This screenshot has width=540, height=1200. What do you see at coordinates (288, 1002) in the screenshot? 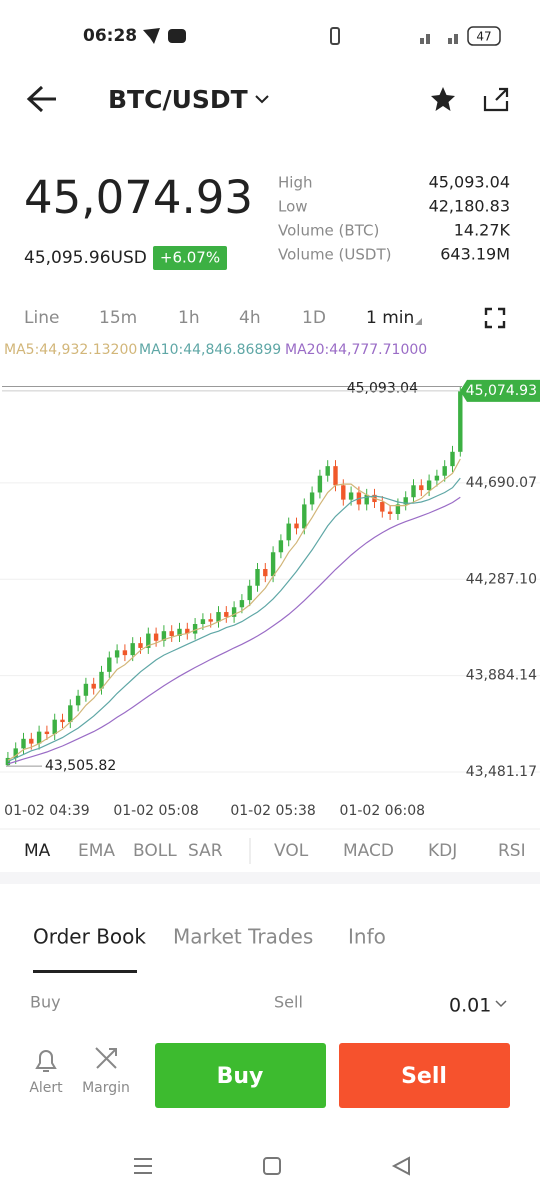
I see `order-book-sell: Sell` at bounding box center [288, 1002].